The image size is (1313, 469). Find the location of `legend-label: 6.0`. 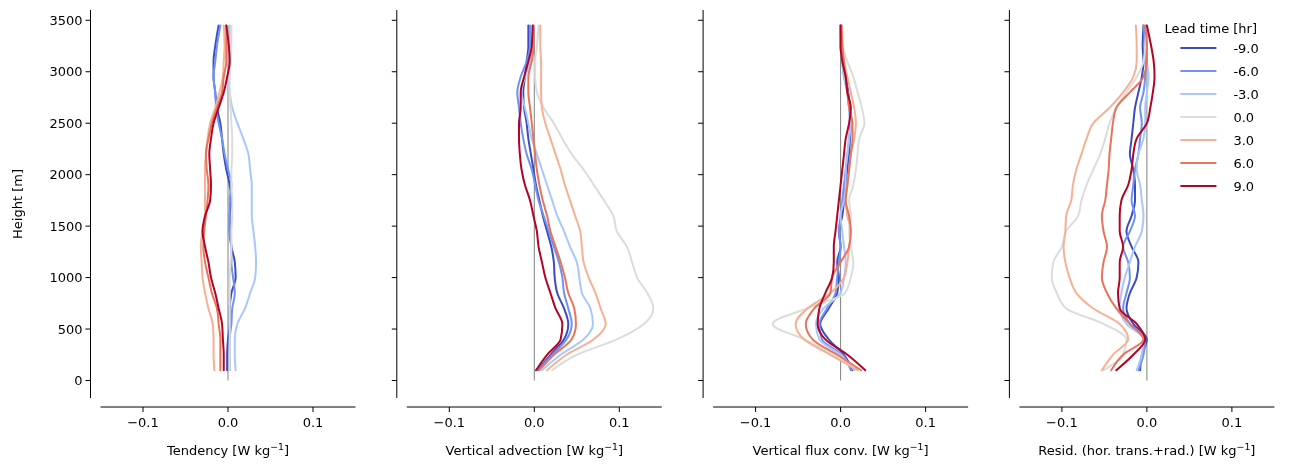

legend-label: 6.0 is located at coordinates (1244, 163).